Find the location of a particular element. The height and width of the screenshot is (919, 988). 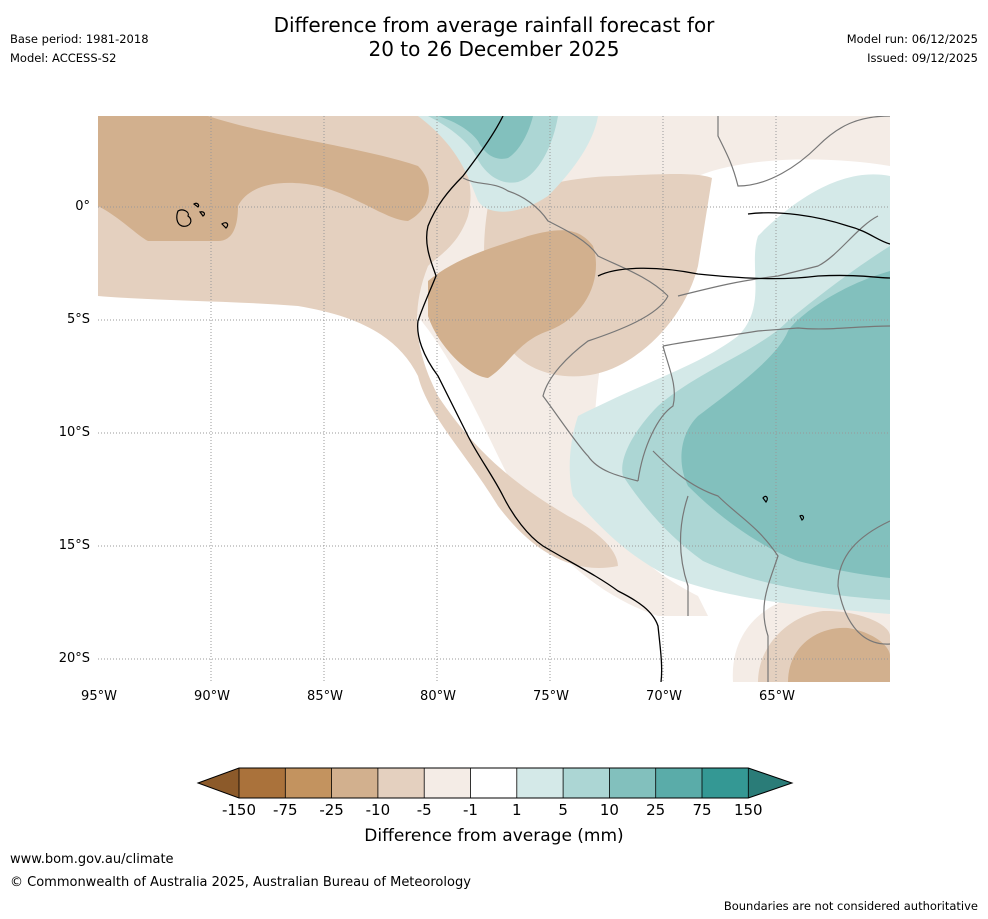

colorbar-tick-150: 150 is located at coordinates (748, 810).